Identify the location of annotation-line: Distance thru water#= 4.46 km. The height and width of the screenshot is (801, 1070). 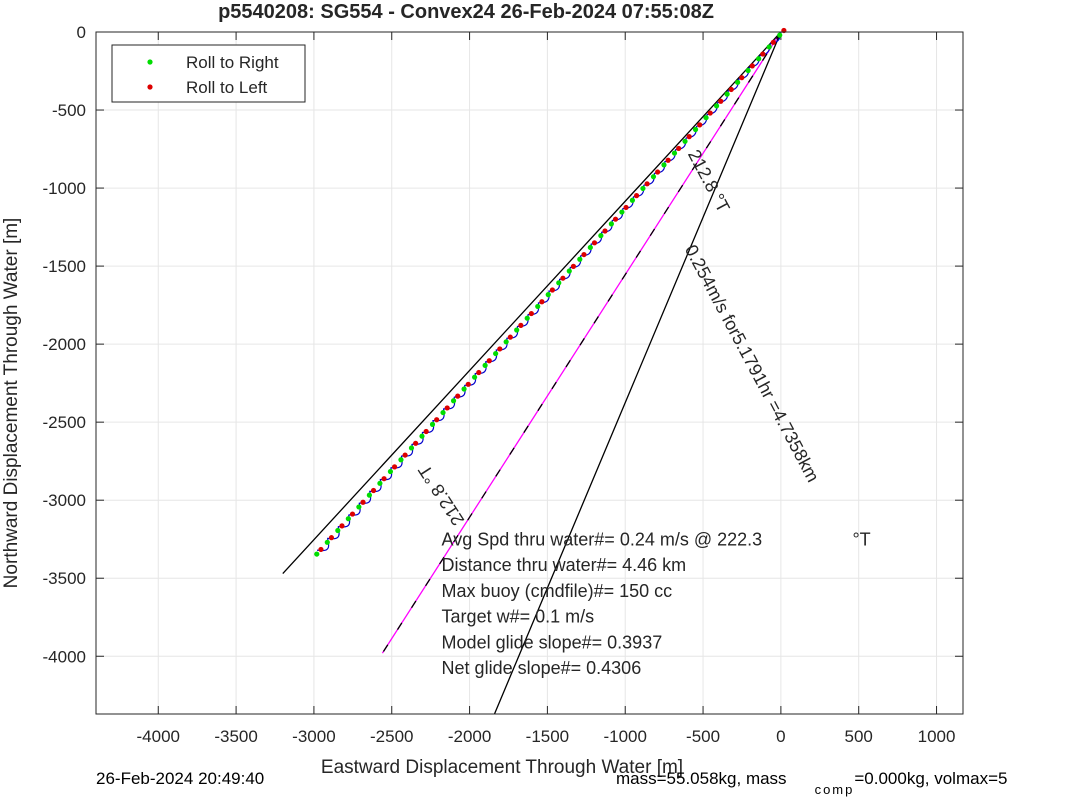
(564, 565).